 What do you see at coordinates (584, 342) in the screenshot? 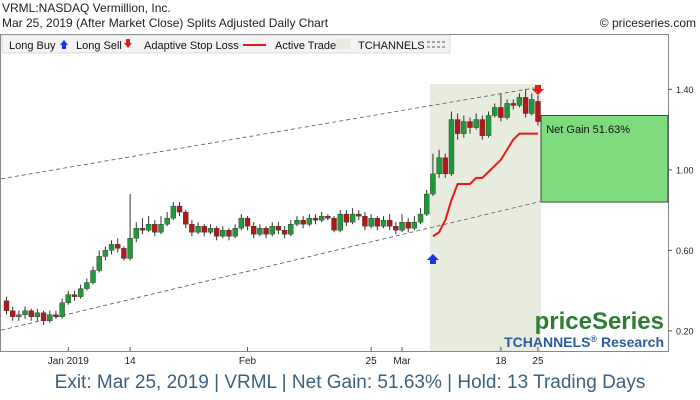
I see `research-label: TCHANNELS® Research` at bounding box center [584, 342].